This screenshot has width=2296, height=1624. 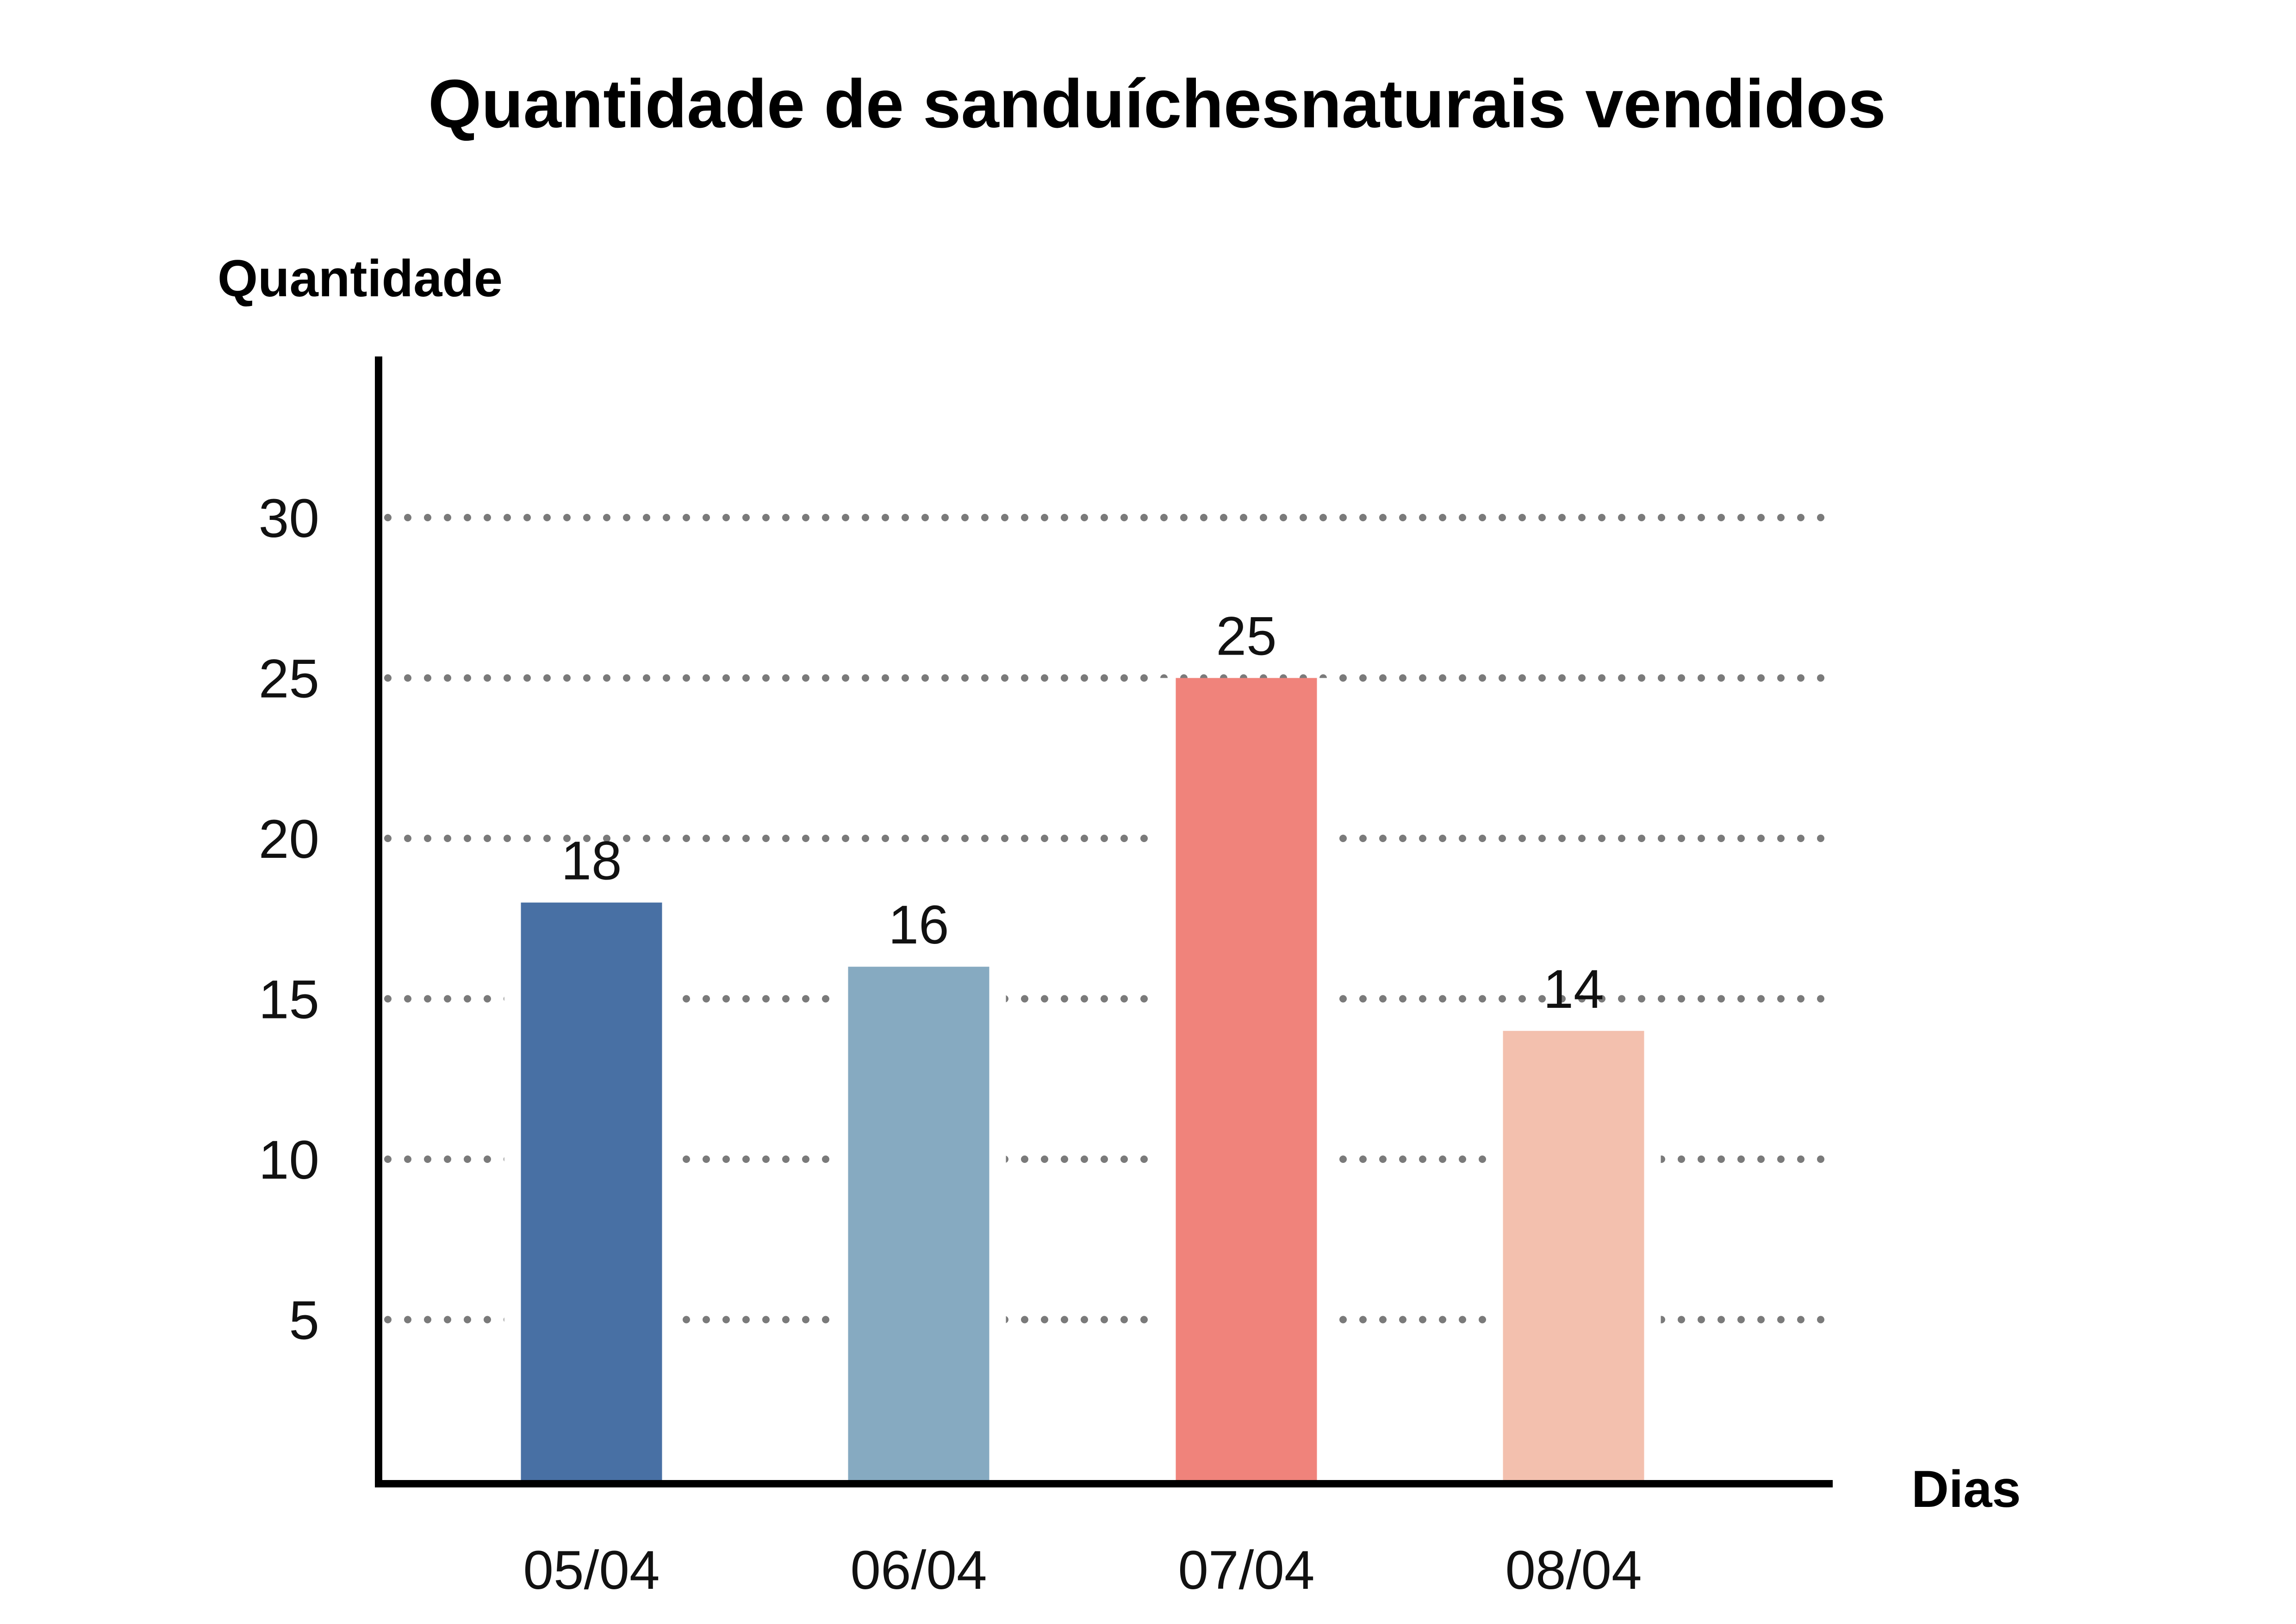 I want to click on y-tick-labels: 5 10 15 20 25 30, so click(x=289, y=919).